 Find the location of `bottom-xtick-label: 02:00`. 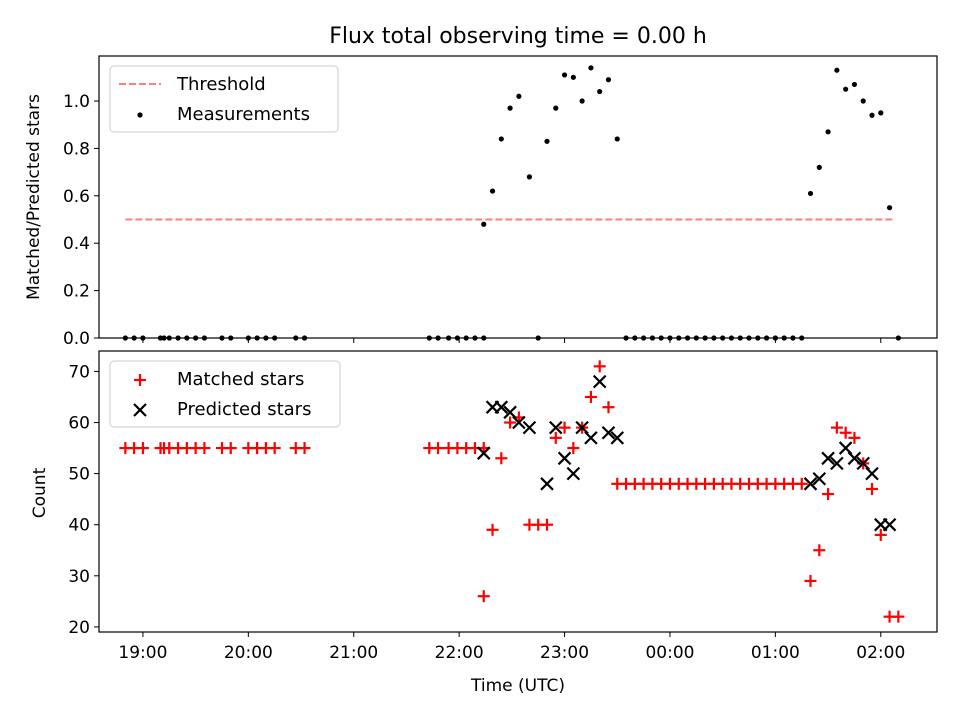

bottom-xtick-label: 02:00 is located at coordinates (880, 653).